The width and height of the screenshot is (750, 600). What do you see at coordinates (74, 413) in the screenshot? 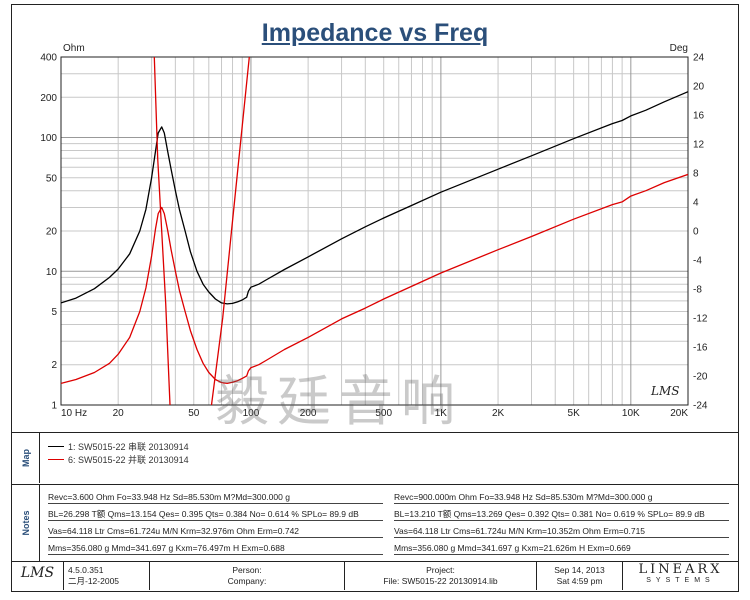
I see `x-tick-label: 10 Hz` at bounding box center [74, 413].